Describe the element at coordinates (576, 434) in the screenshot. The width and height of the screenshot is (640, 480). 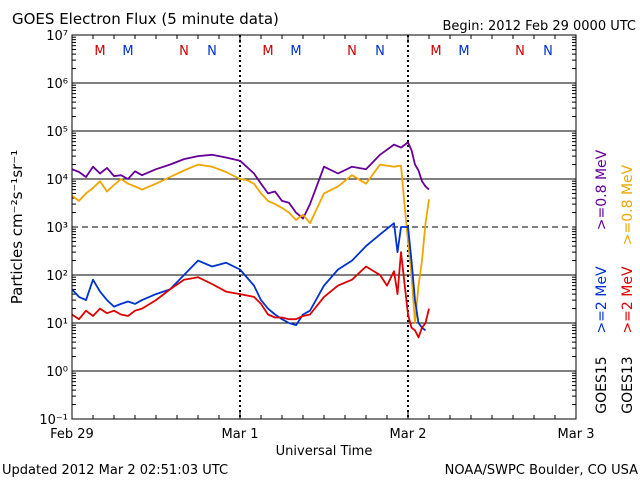
I see `x-tick-label: Mar 3` at that location.